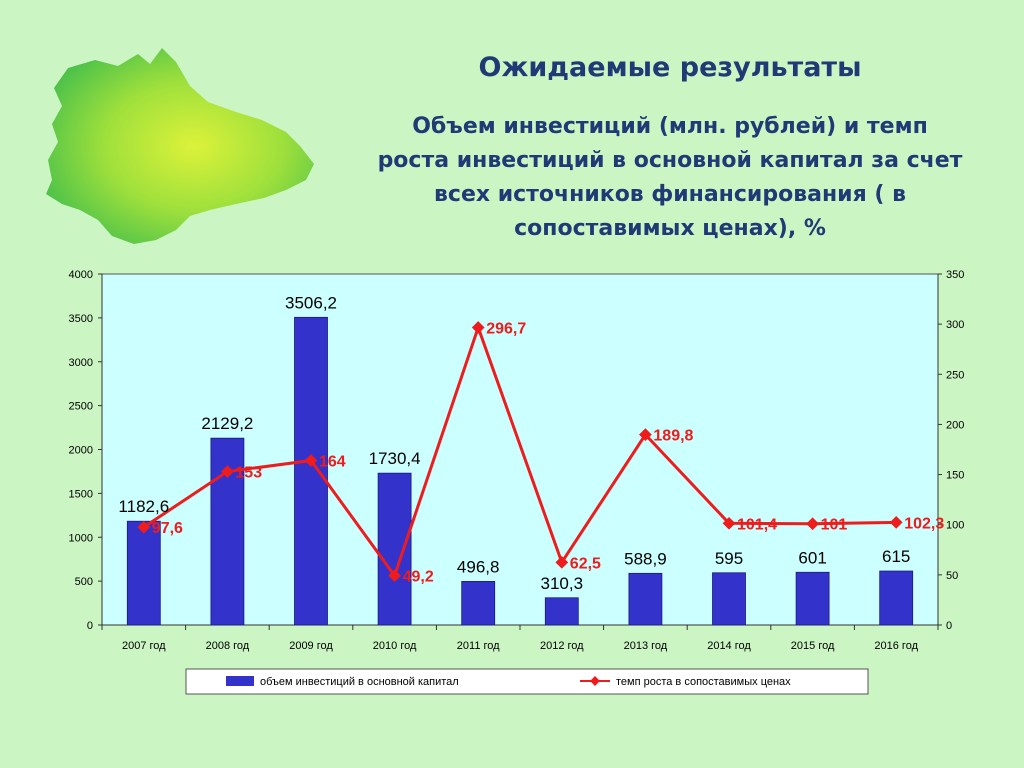 Image resolution: width=1024 pixels, height=768 pixels. What do you see at coordinates (955, 275) in the screenshot?
I see `right-axis-tick-label: 350` at bounding box center [955, 275].